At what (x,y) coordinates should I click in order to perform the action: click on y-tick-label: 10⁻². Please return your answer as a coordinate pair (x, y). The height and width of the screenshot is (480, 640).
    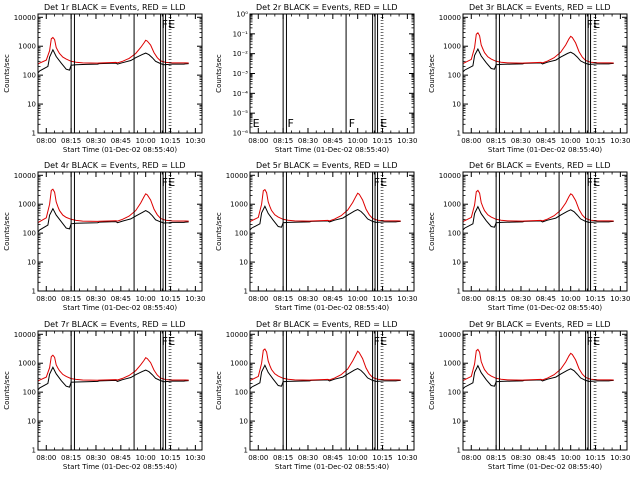
    Looking at the image, I should click on (241, 54).